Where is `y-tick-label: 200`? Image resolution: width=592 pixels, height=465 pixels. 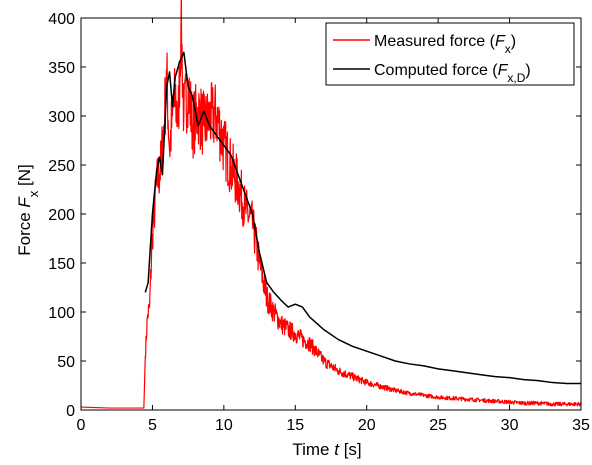
y-tick-label: 200 is located at coordinates (61, 215).